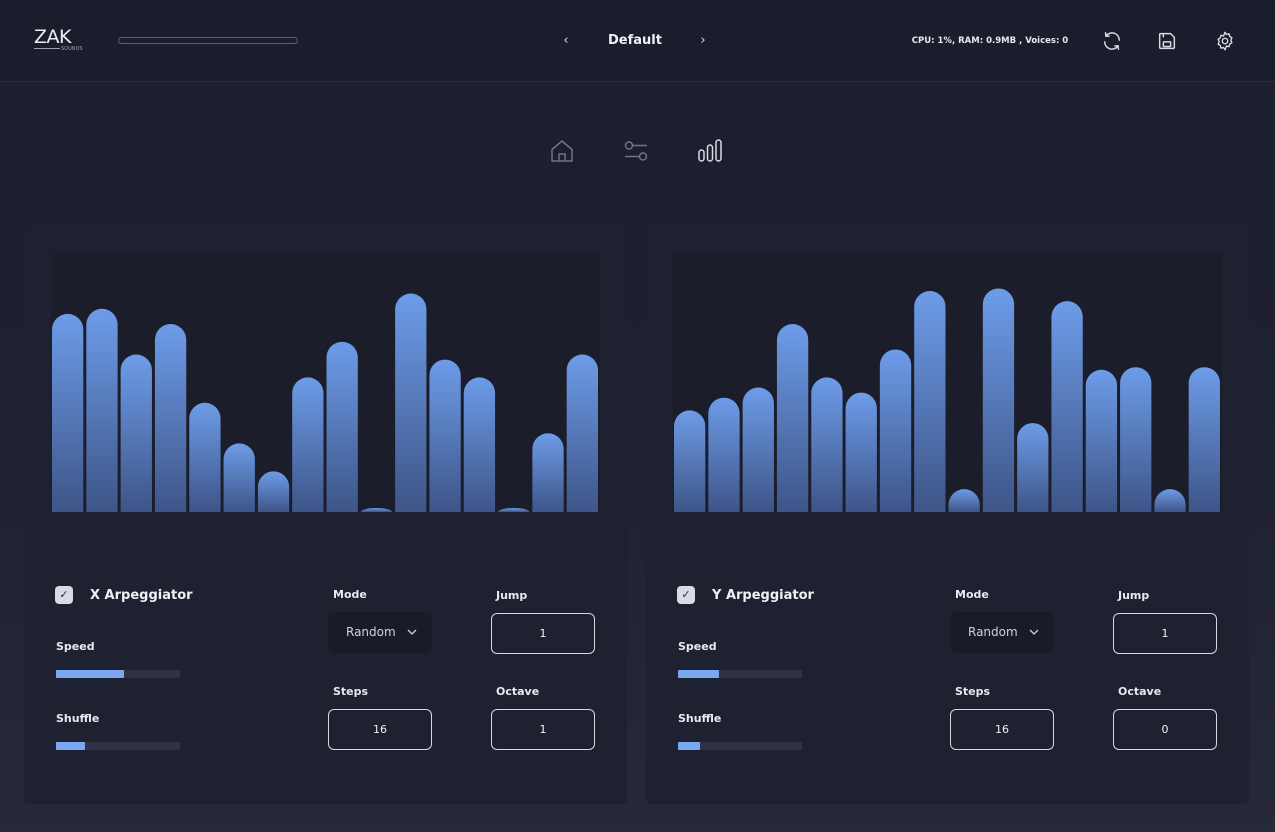  What do you see at coordinates (973, 691) in the screenshot?
I see `y-steps-label: Steps` at bounding box center [973, 691].